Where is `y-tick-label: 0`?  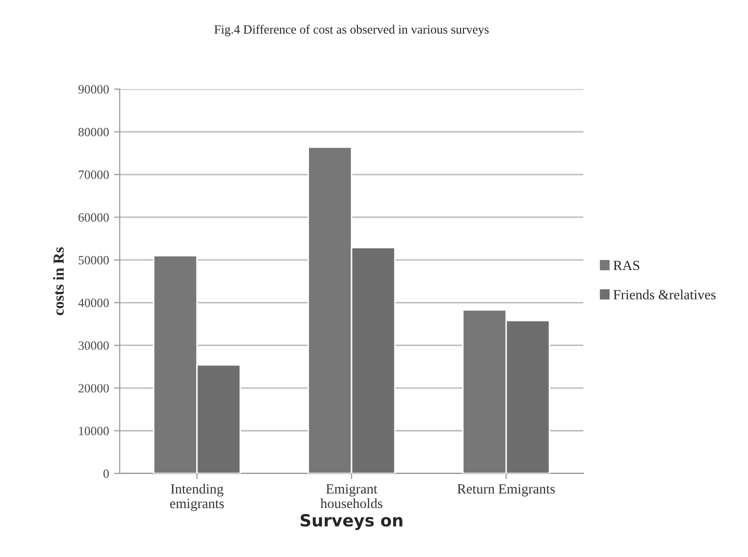 y-tick-label: 0 is located at coordinates (106, 473).